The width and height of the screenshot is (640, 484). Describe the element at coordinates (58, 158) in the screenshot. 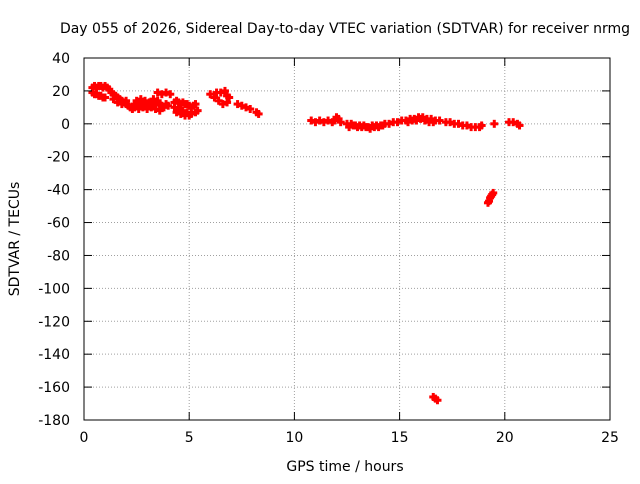

I see `y-tick-label: -20` at that location.